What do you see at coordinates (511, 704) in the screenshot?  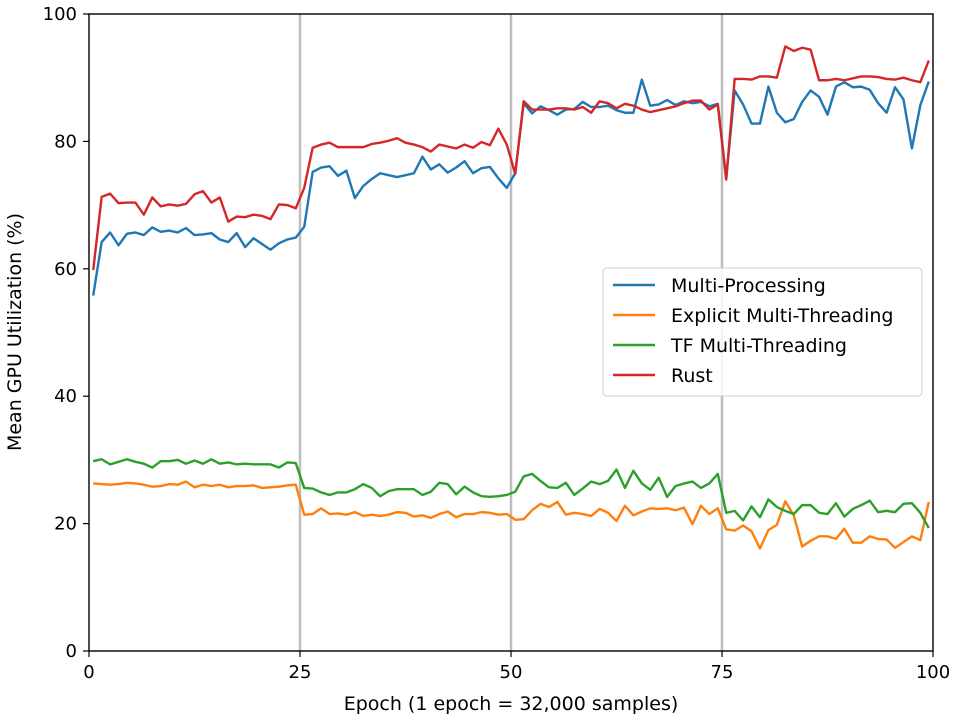 I see `x-axis-title: Epoch (1 epoch = 32,000 samples)` at bounding box center [511, 704].